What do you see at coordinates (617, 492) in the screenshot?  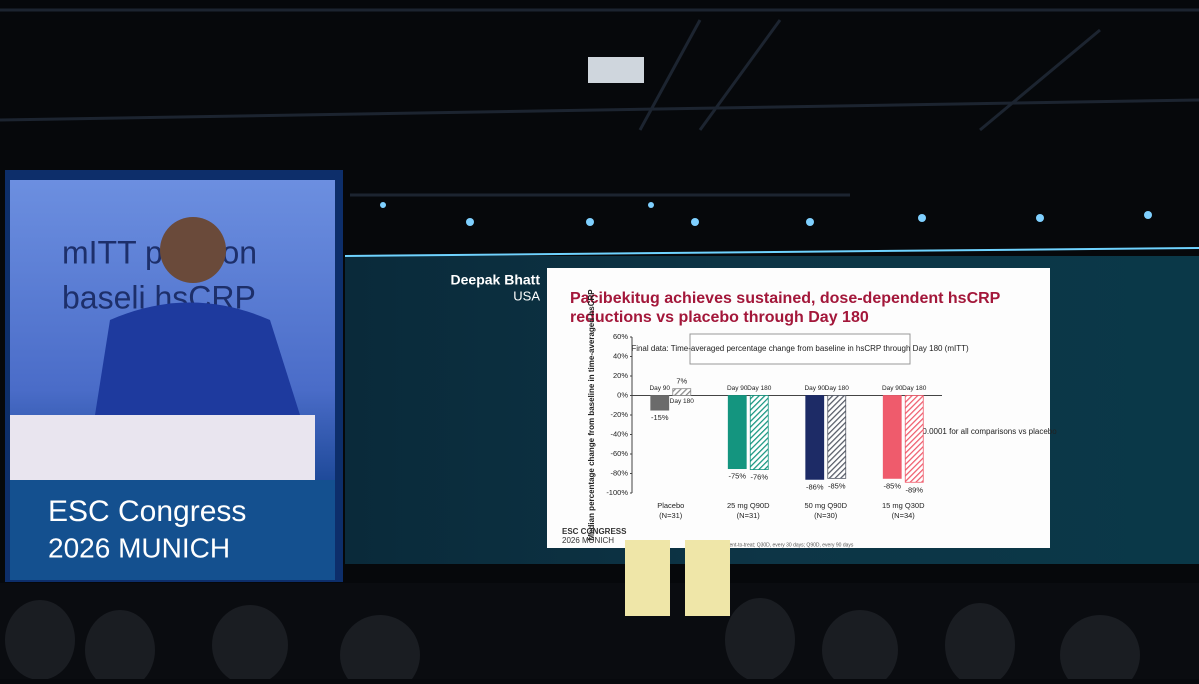 I see `y-tick-label: -100%` at bounding box center [617, 492].